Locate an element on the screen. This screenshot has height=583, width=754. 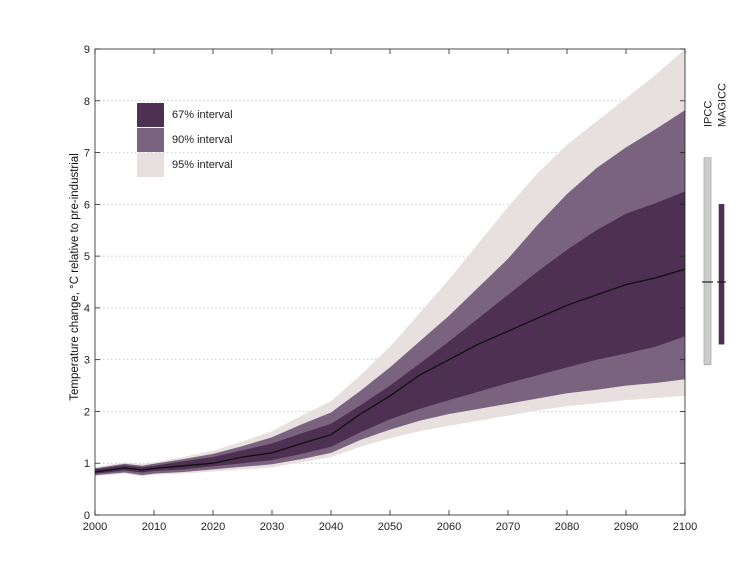
x-tick-label-2030: 2030 is located at coordinates (272, 527).